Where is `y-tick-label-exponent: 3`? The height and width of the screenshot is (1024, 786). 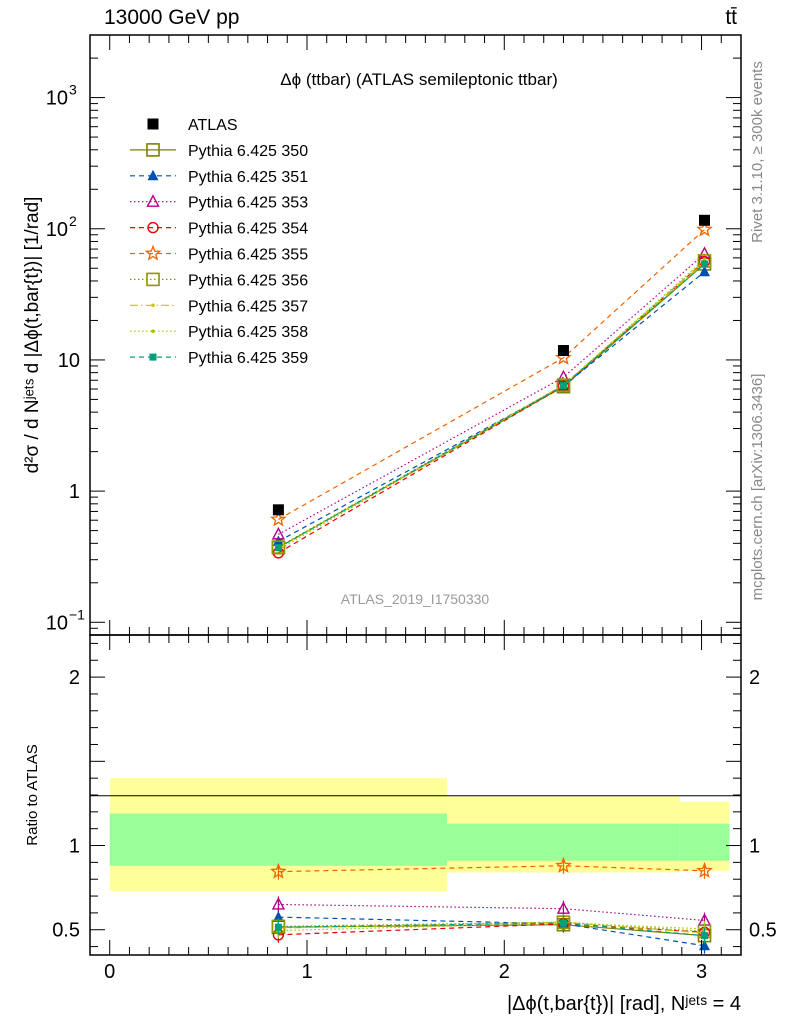
y-tick-label-exponent: 3 is located at coordinates (73, 90).